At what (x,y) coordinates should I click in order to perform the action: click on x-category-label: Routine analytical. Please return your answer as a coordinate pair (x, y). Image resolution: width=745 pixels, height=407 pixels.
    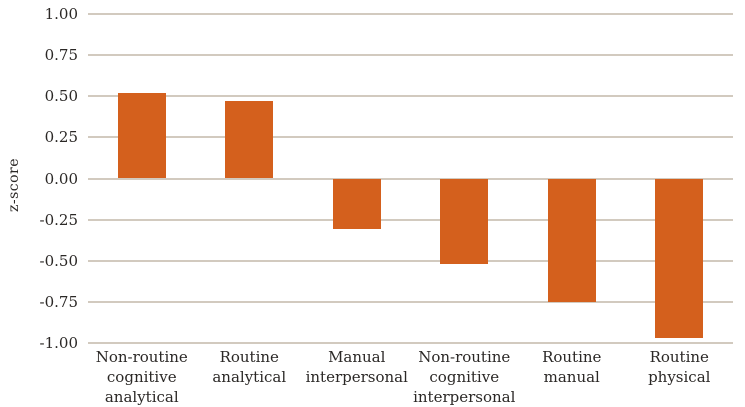
    Looking at the image, I should click on (249, 367).